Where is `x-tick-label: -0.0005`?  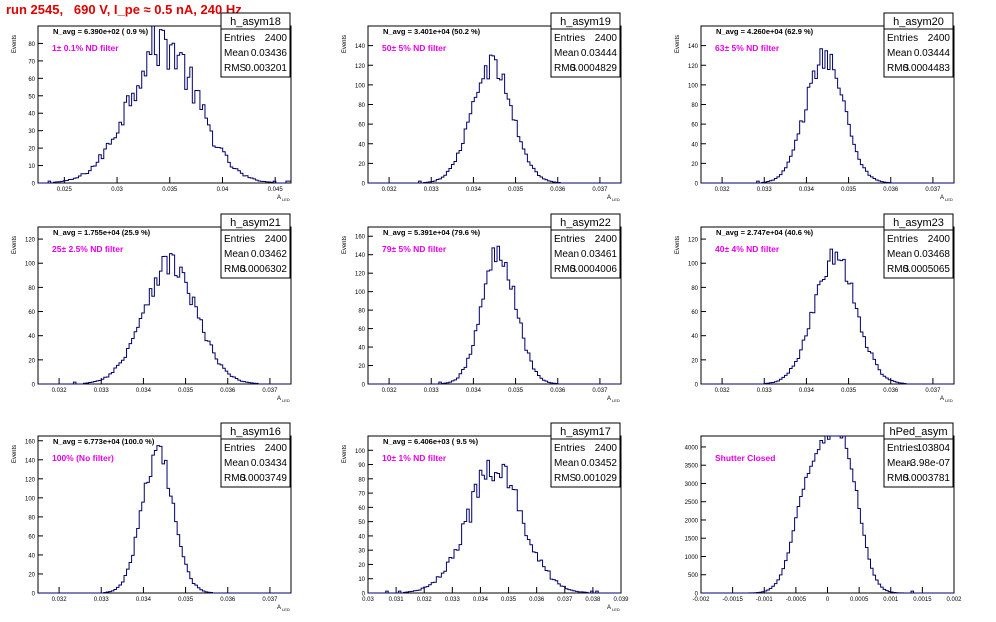
x-tick-label: -0.0005 is located at coordinates (796, 600).